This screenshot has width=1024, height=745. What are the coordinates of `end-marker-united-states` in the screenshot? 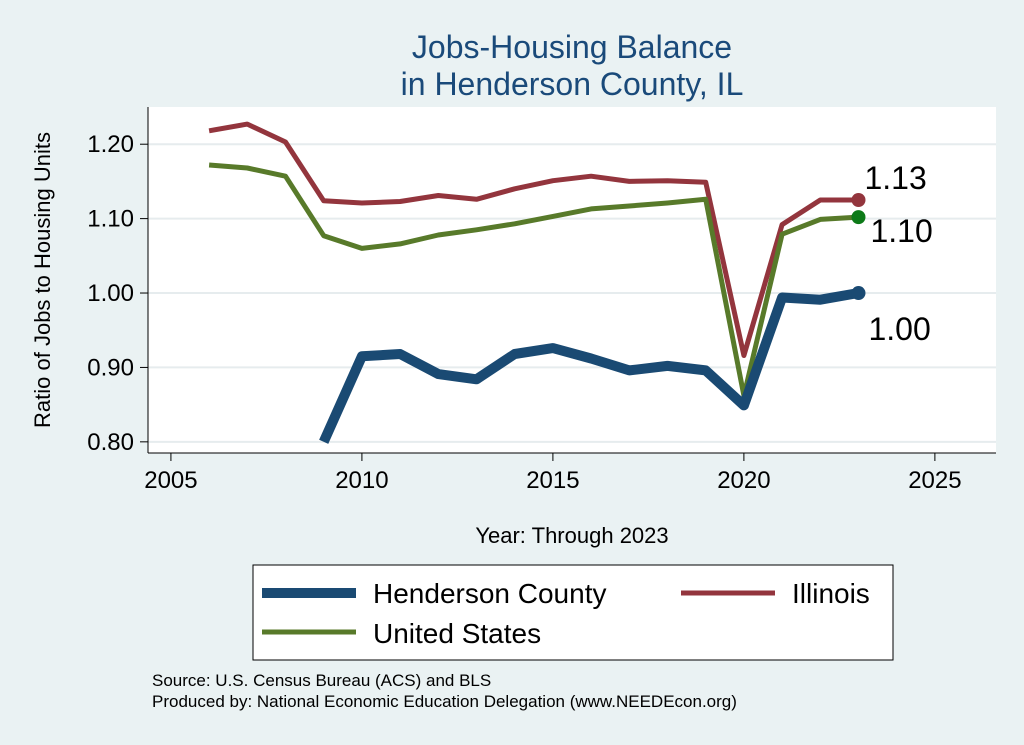 It's located at (858, 217).